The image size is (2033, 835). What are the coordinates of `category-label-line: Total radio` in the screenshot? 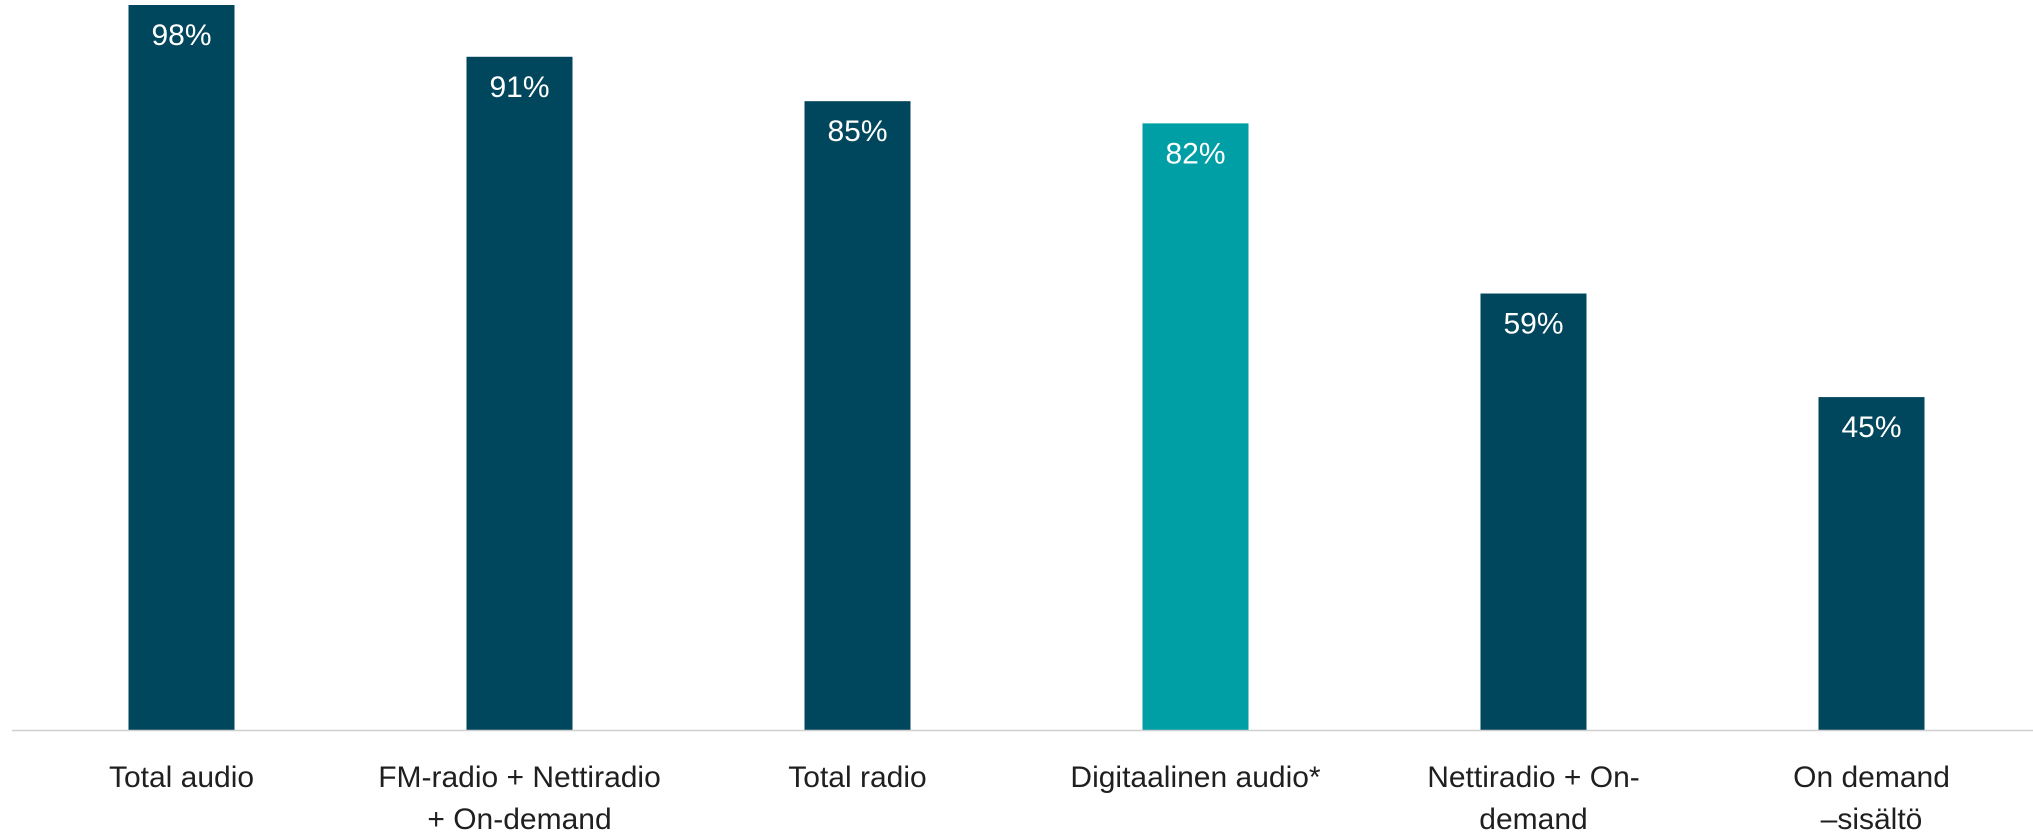 It's located at (857, 777).